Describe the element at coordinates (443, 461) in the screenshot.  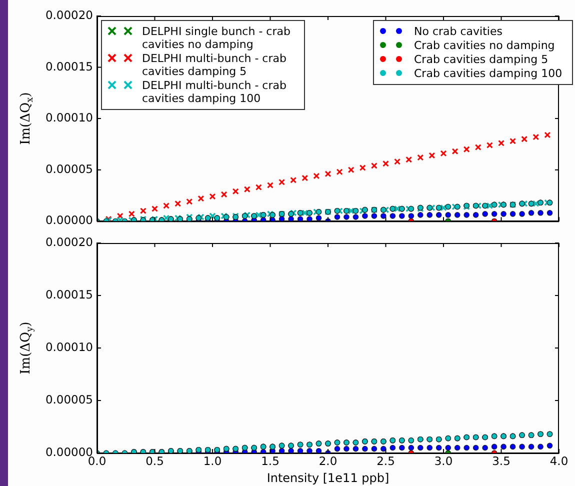
I see `x-tick-label: 3.0` at that location.